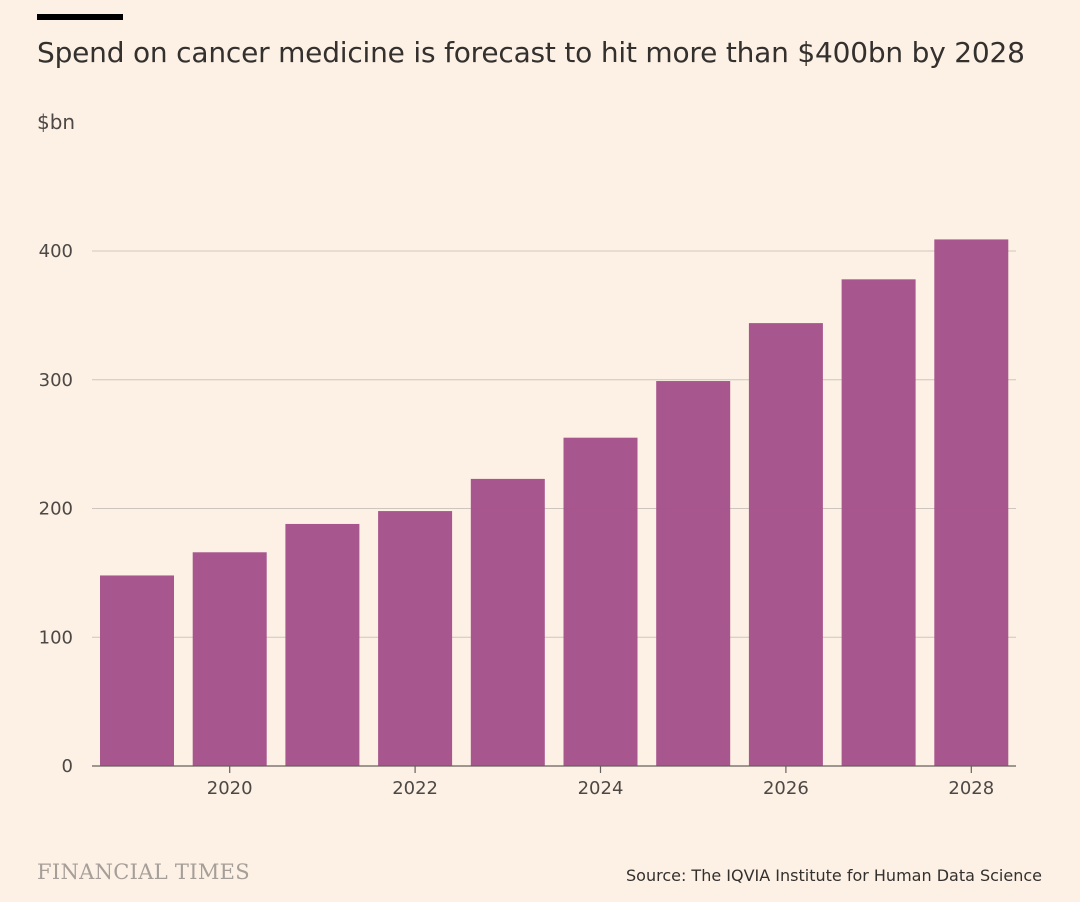 The image size is (1080, 902). I want to click on bar-2027, so click(878, 522).